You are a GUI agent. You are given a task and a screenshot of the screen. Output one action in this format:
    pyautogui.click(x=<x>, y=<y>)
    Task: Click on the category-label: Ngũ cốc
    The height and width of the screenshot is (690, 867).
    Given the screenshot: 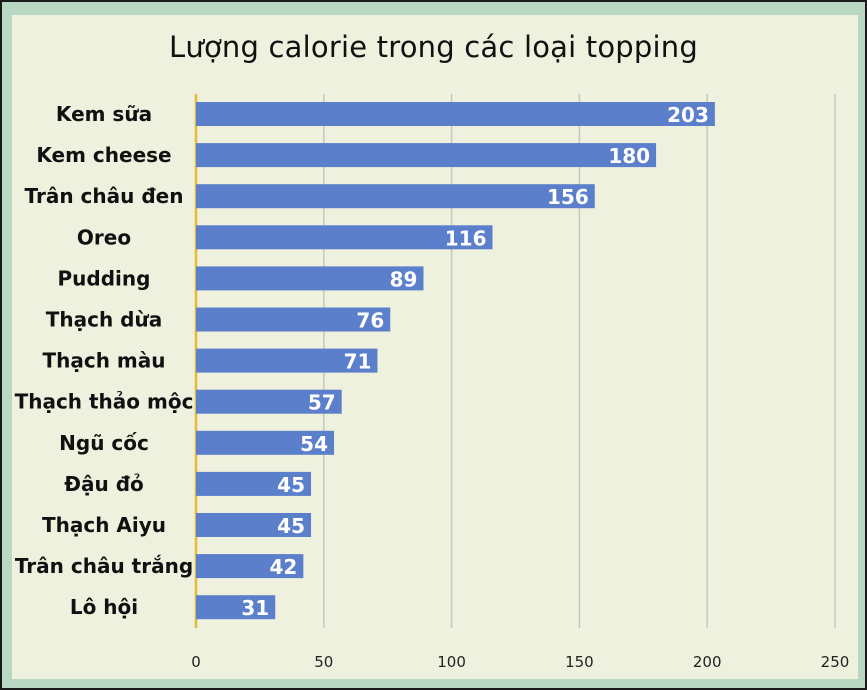 What is the action you would take?
    pyautogui.click(x=104, y=443)
    